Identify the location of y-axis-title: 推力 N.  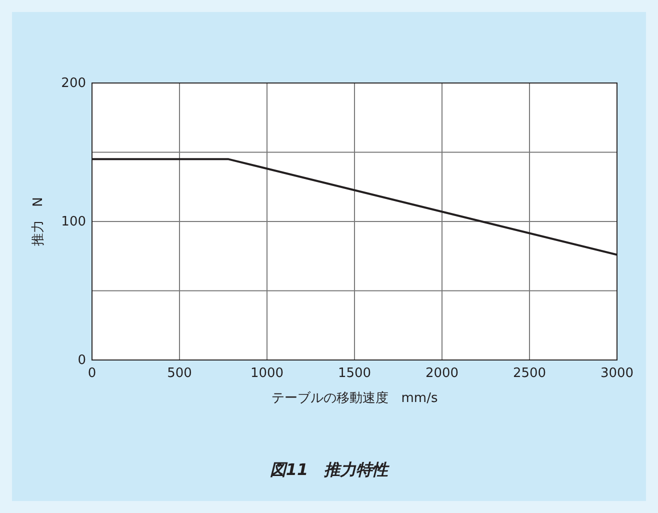
(38, 221).